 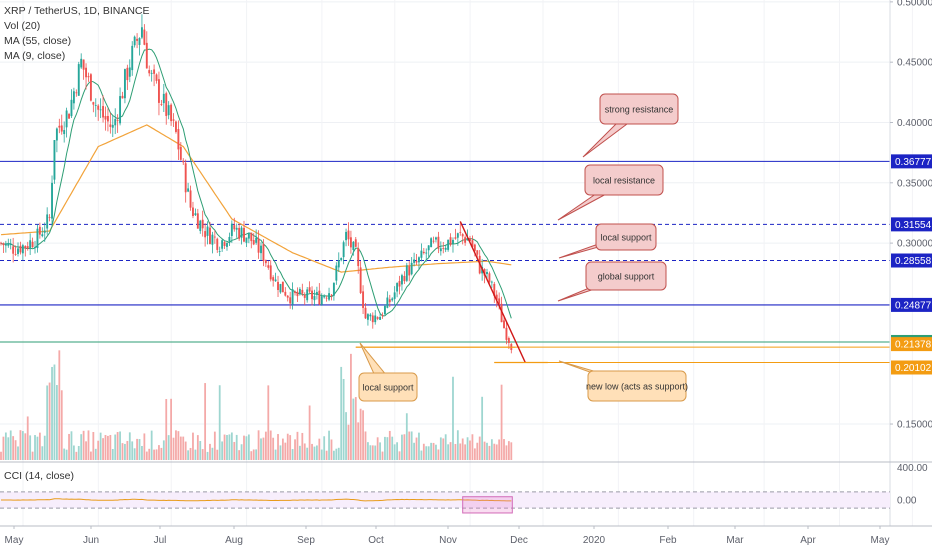 I want to click on price-tick-label: 0.50000, so click(x=914, y=4).